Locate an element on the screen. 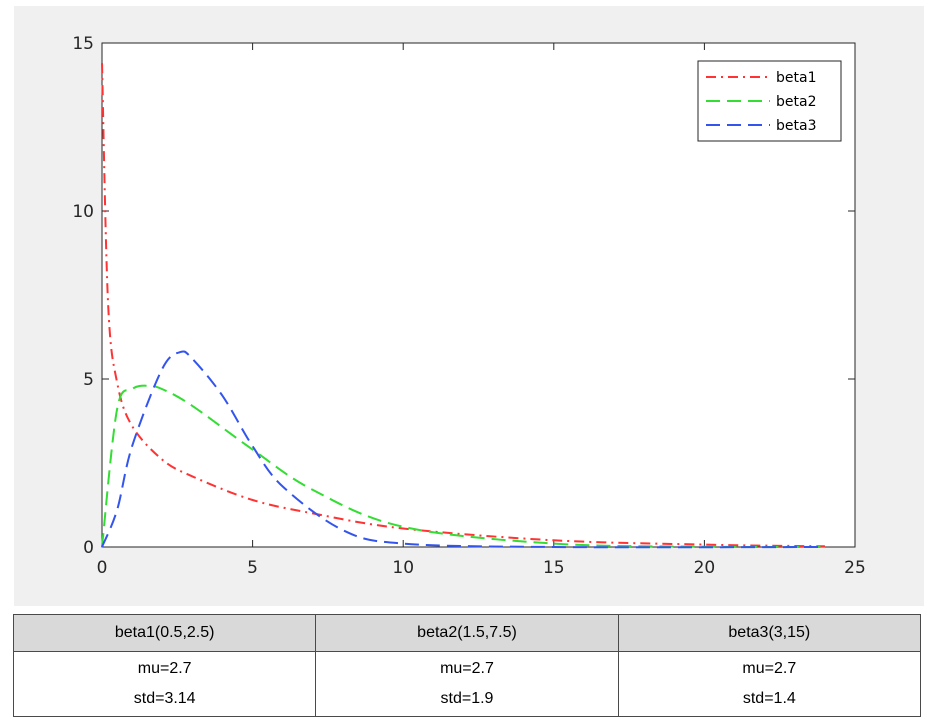 This screenshot has height=726, width=933. beta1-mu: mu=2.7 is located at coordinates (164, 668).